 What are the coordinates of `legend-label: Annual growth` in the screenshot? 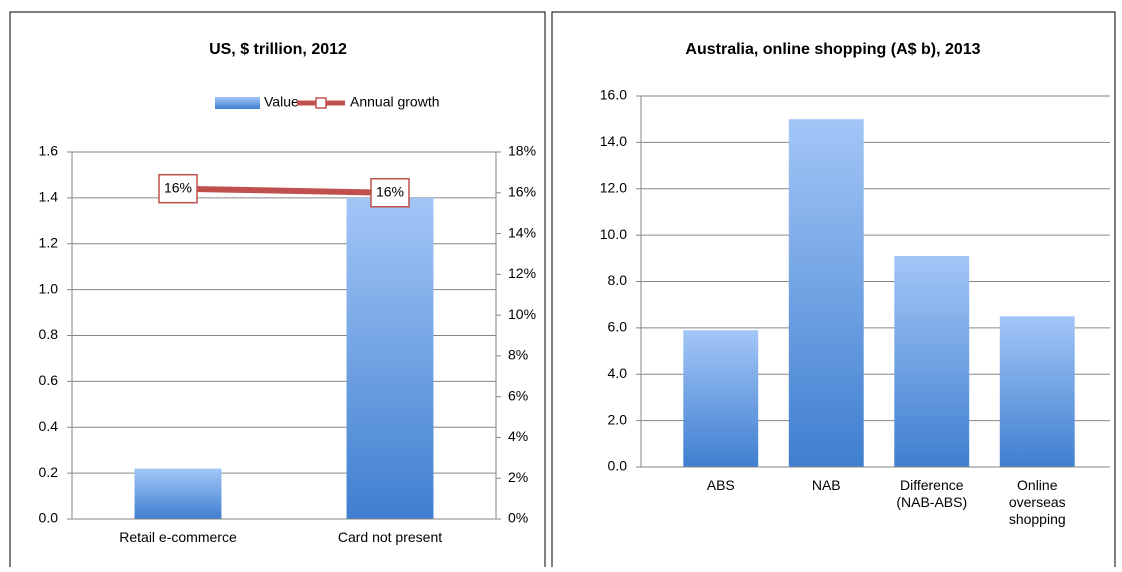 It's located at (395, 102).